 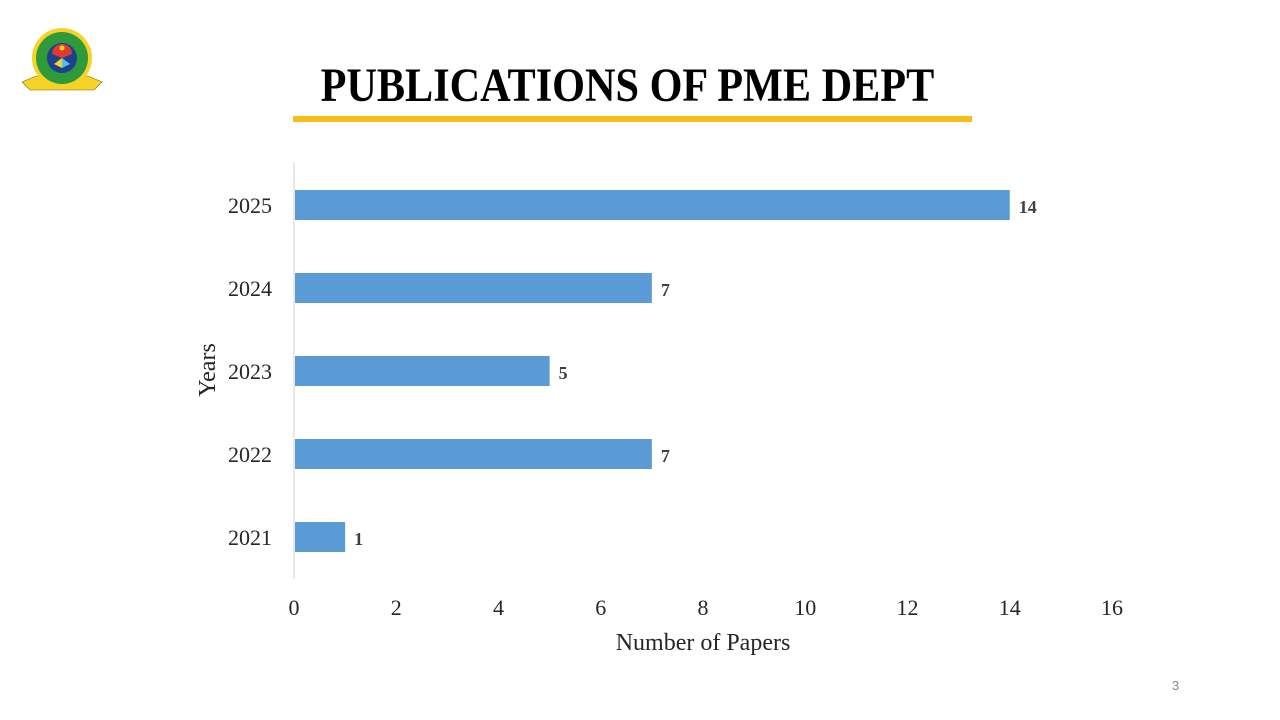 I want to click on data-label: 1, so click(x=358, y=539).